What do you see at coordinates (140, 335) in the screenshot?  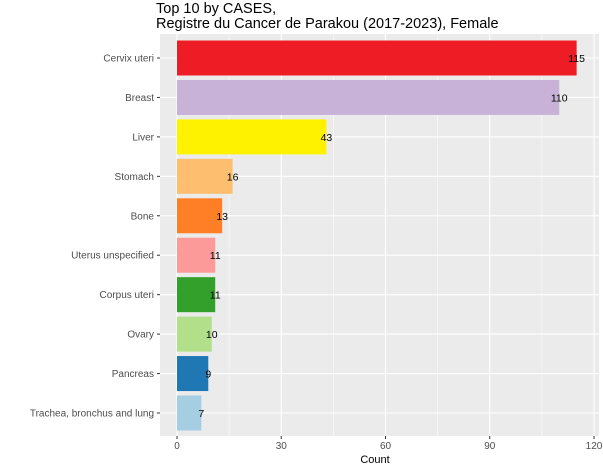 I see `y-tick-label: Ovary` at bounding box center [140, 335].